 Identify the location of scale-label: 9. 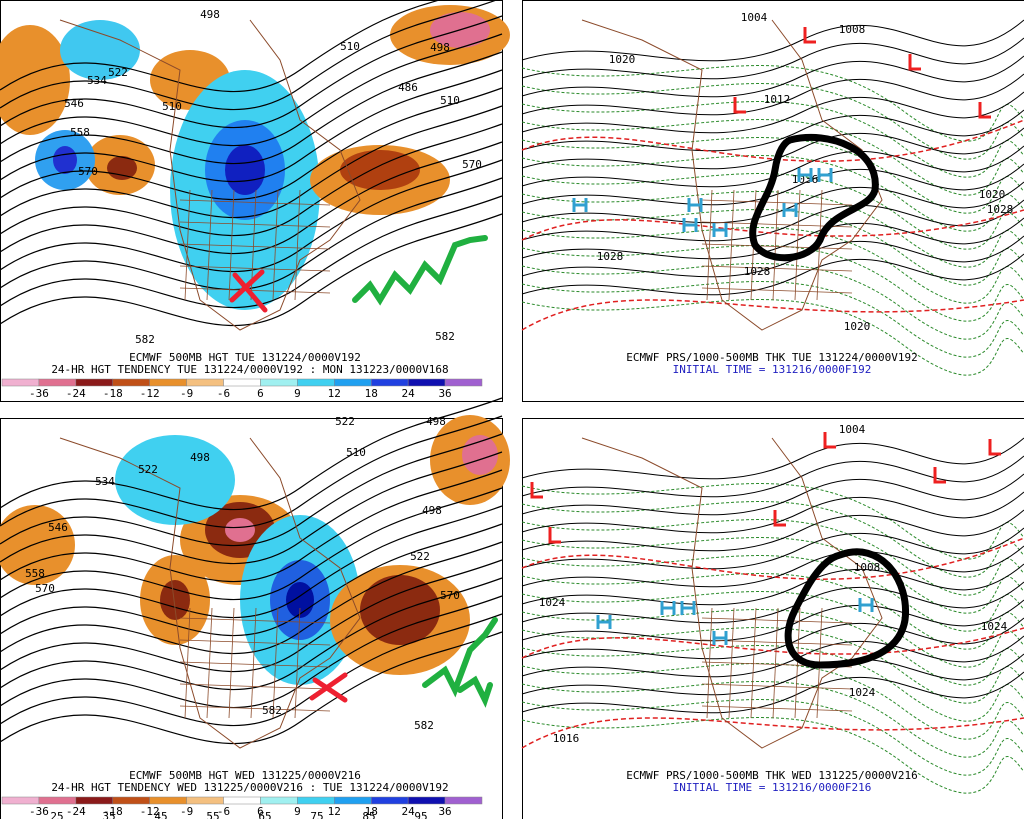
(297, 393).